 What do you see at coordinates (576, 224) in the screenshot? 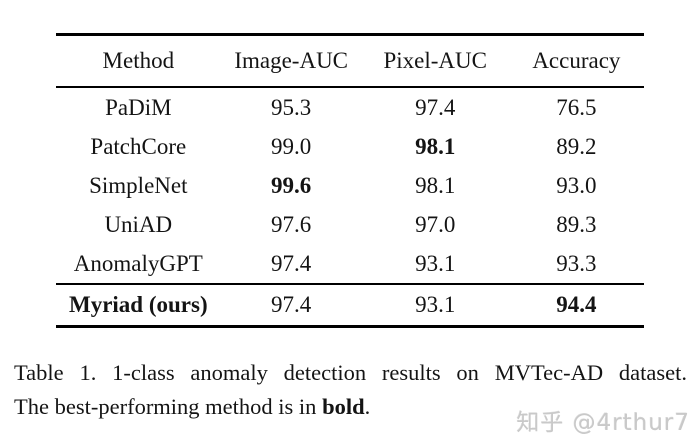
I see `accuracy-cell: 89.3` at bounding box center [576, 224].